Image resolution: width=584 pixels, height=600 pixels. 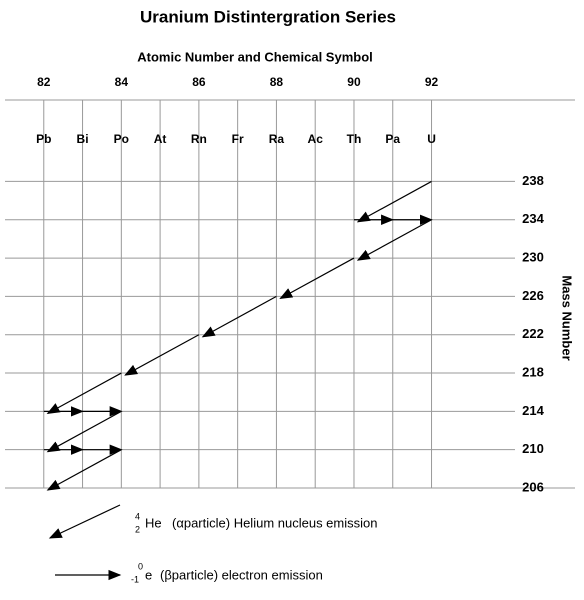 I want to click on x-tick-label: 92, so click(x=432, y=82).